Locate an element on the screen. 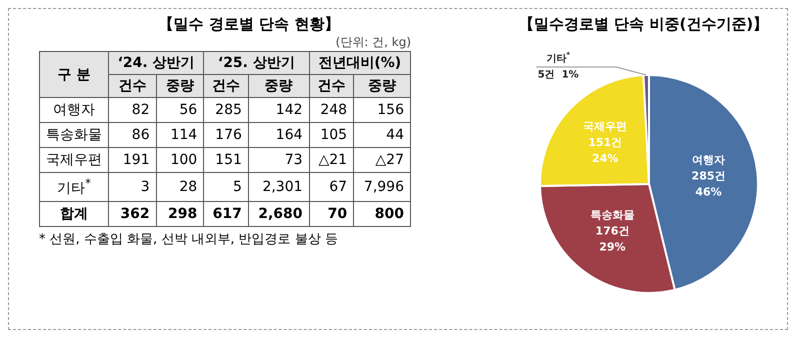  text: 298 is located at coordinates (183, 214).